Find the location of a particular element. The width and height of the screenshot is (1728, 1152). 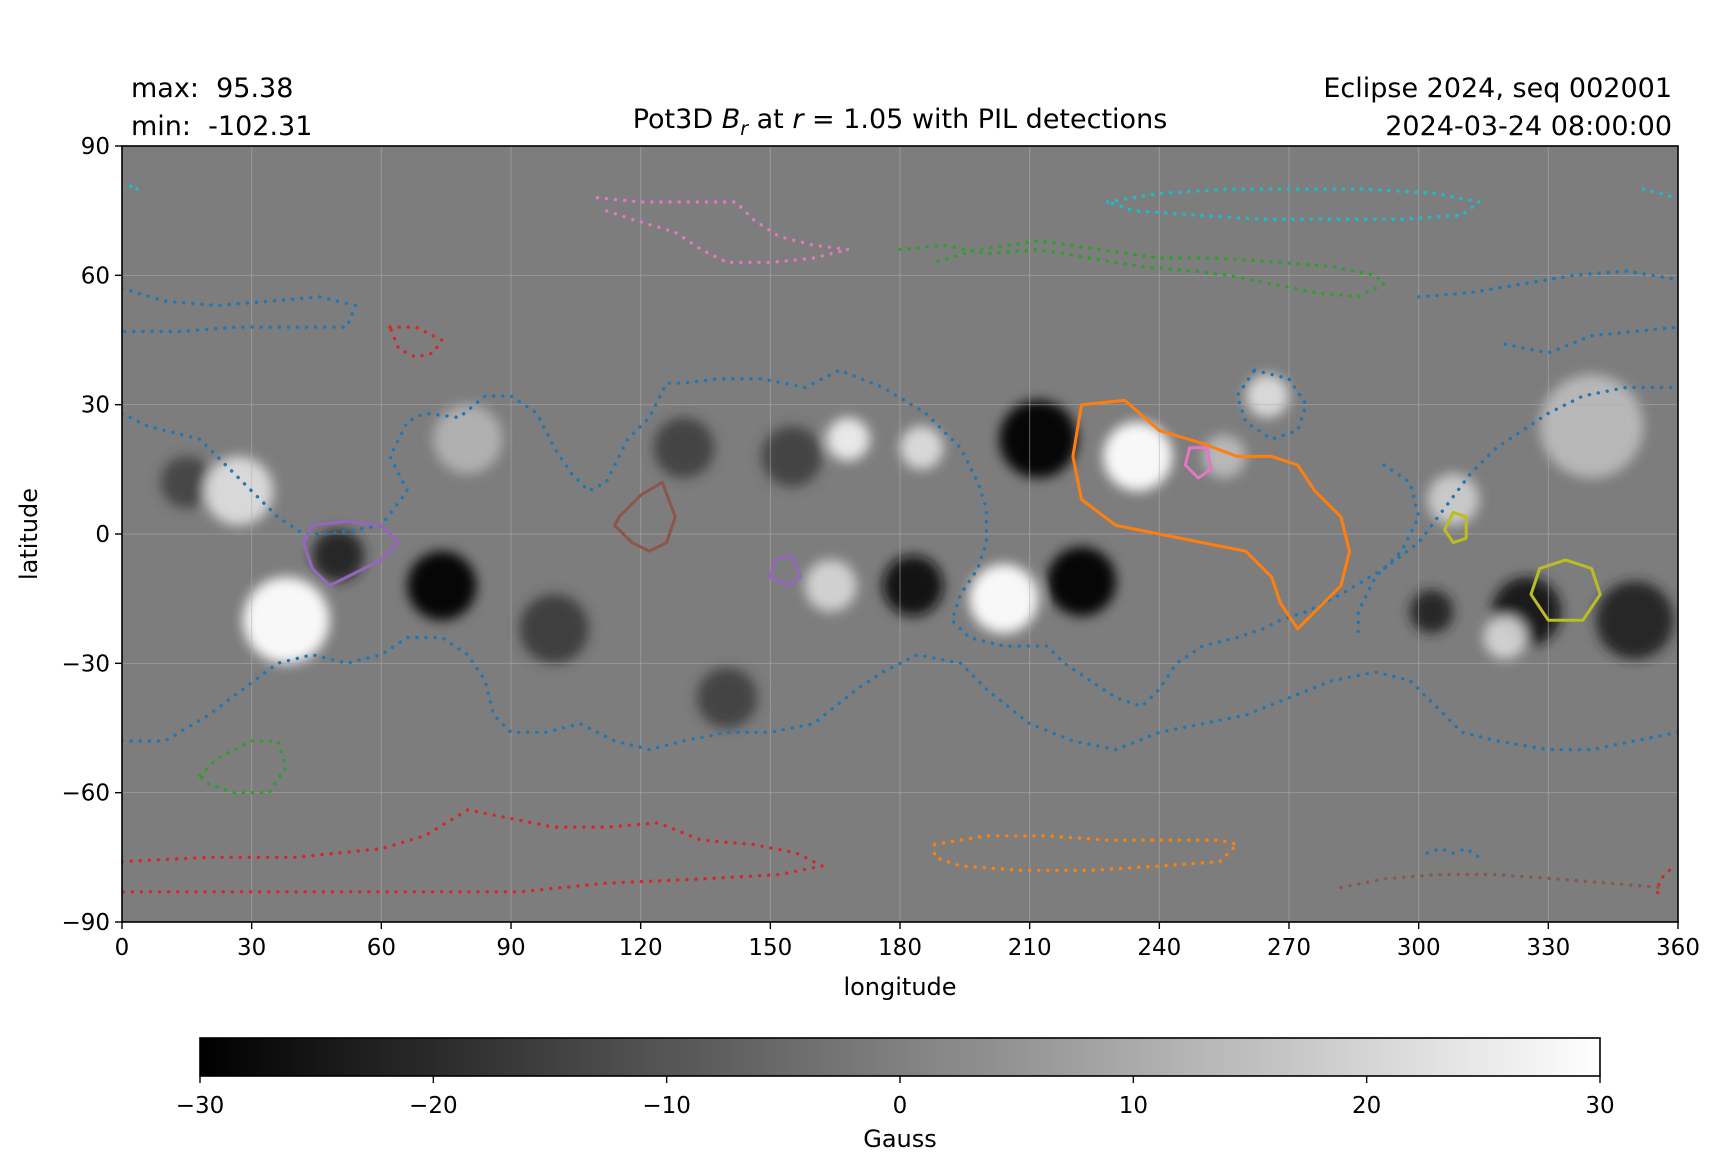

x-tick-label-8: 240 is located at coordinates (1159, 948).